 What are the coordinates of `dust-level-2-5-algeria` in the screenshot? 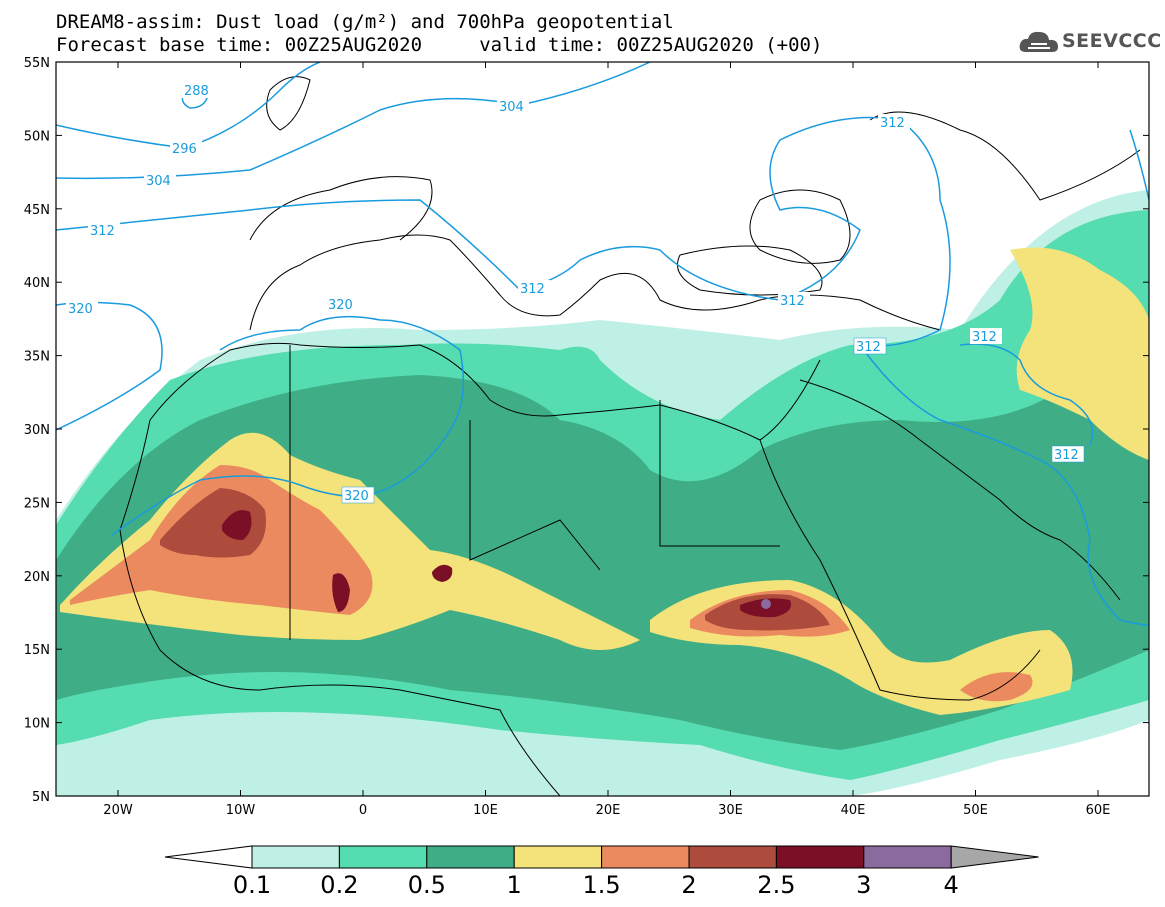 It's located at (341, 592).